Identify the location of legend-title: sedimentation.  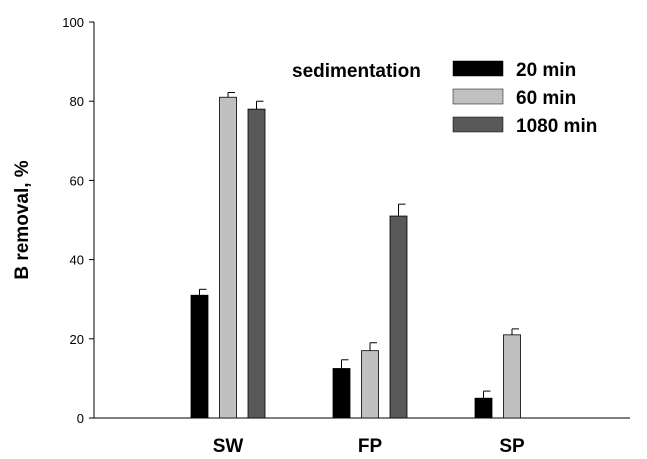
(356, 71).